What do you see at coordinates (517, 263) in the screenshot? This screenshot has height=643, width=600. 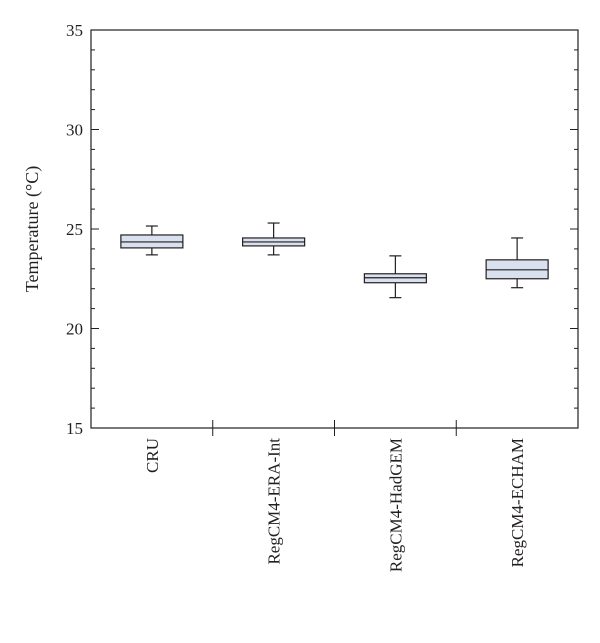 I see `box-regcm4-echam` at bounding box center [517, 263].